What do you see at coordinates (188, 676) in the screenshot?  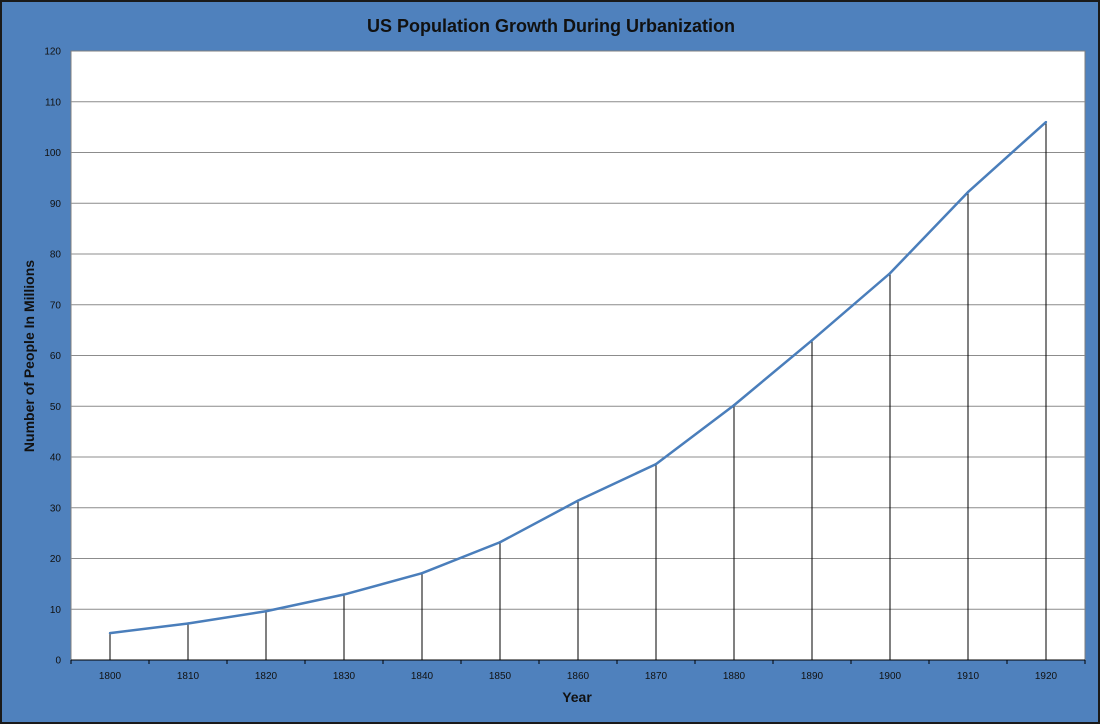 I see `x-tick-label: 1810` at bounding box center [188, 676].